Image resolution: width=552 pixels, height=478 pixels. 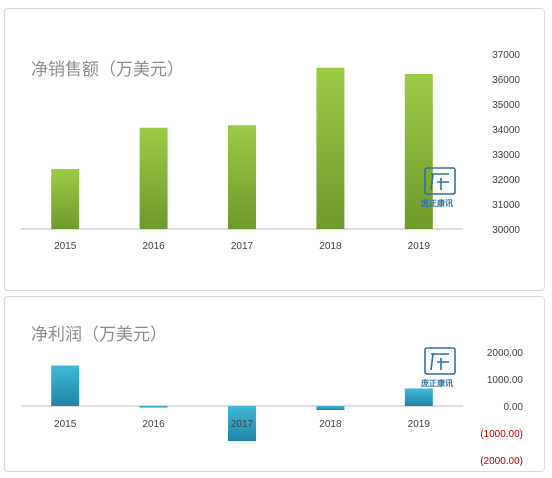 I want to click on y-tick-label: 37000, so click(x=506, y=55).